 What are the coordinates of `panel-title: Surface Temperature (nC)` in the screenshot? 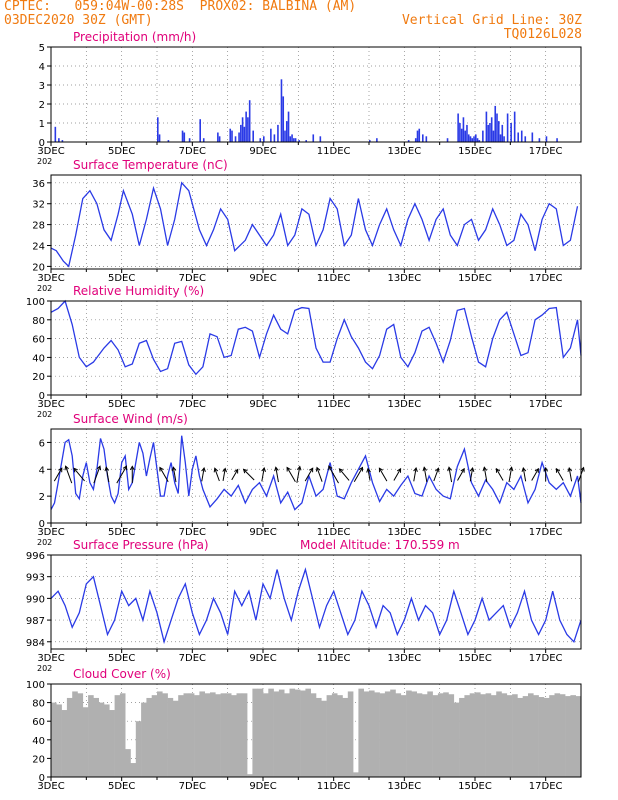 It's located at (150, 165).